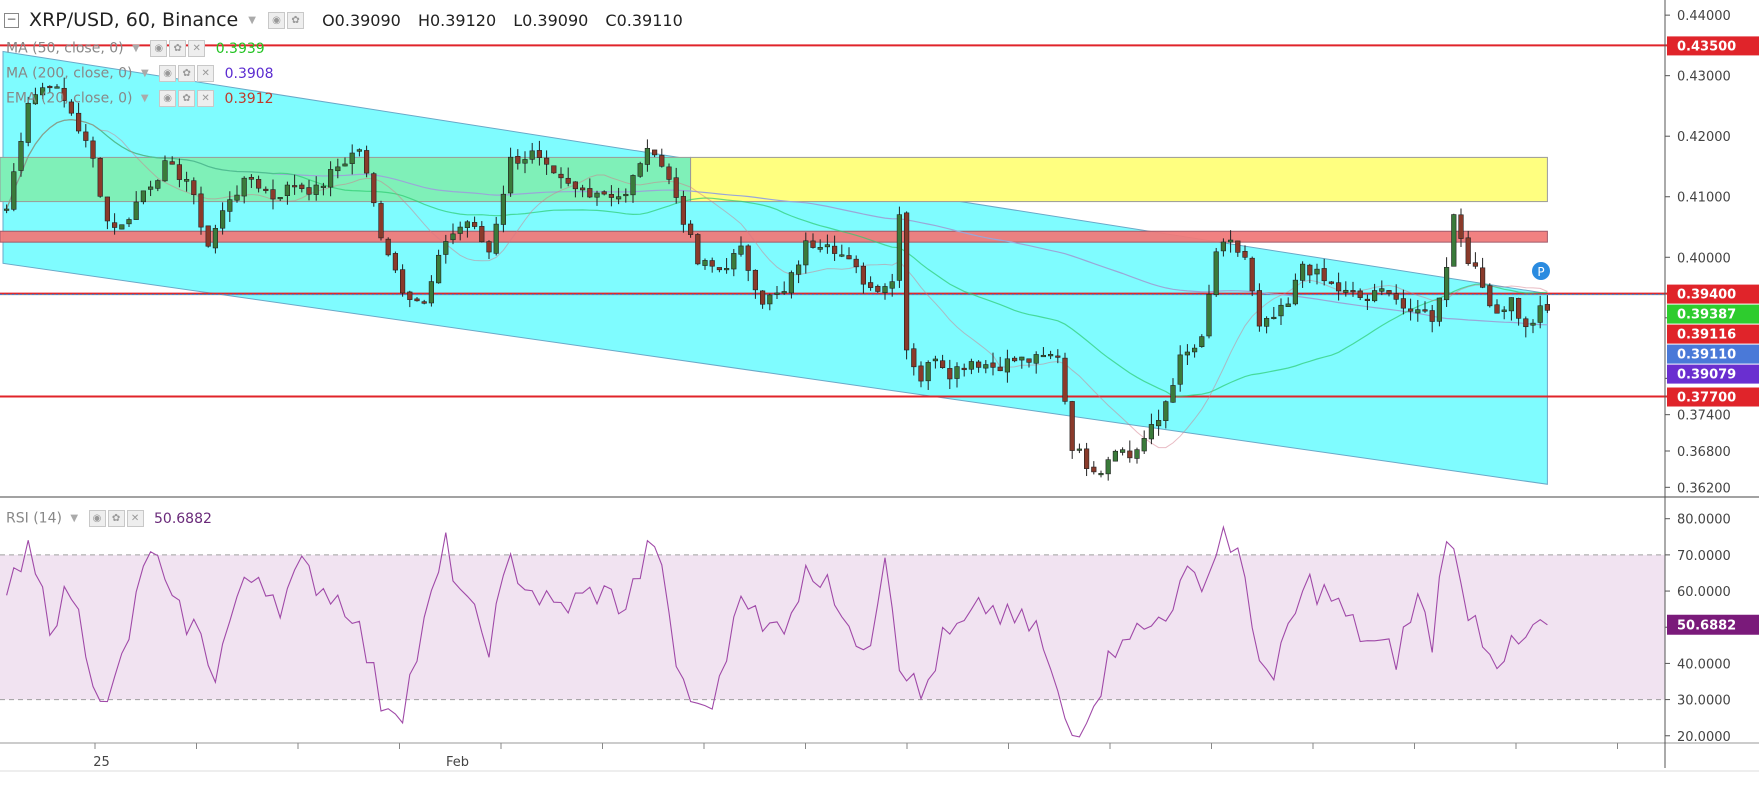 Image resolution: width=1759 pixels, height=811 pixels. I want to click on indicator-ma50: MA (50, close, 0) ▼ ◉ ✿ ✕ 0.3939, so click(135, 48).